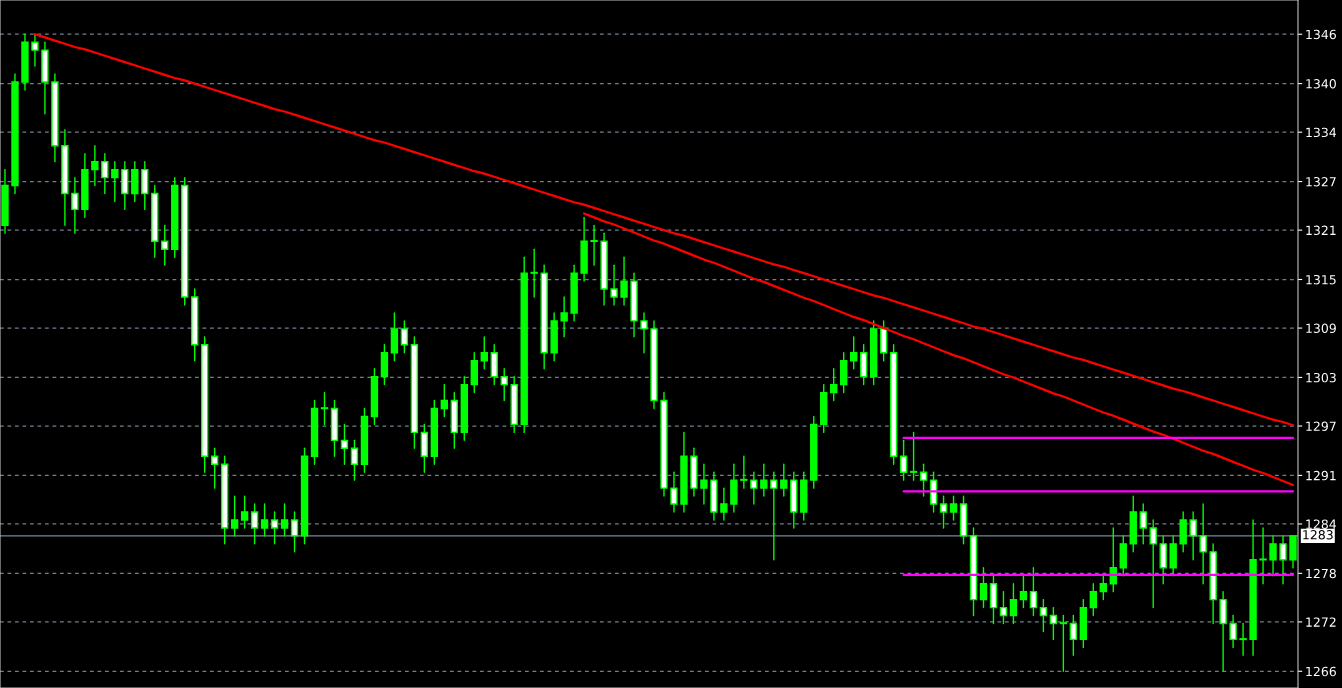  What do you see at coordinates (1321, 426) in the screenshot?
I see `y-tick-label: 1297` at bounding box center [1321, 426].